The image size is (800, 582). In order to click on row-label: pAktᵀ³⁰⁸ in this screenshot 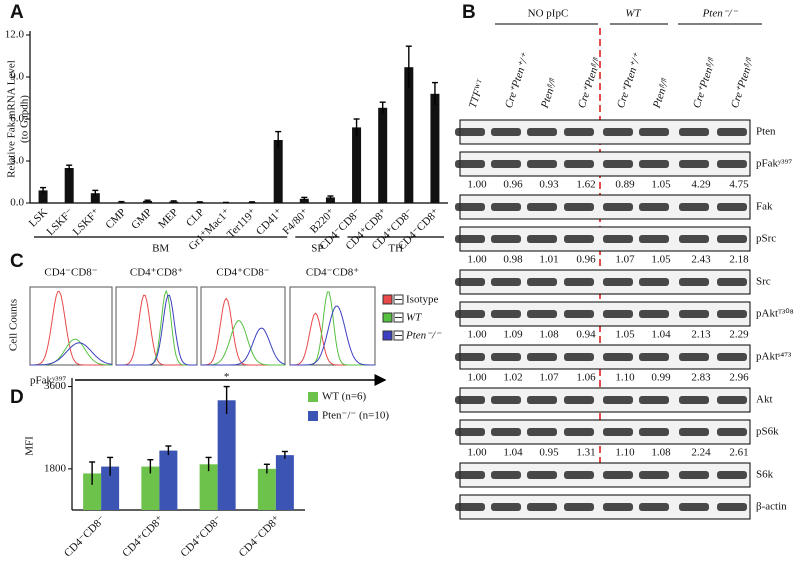, I will do `click(775, 314)`.